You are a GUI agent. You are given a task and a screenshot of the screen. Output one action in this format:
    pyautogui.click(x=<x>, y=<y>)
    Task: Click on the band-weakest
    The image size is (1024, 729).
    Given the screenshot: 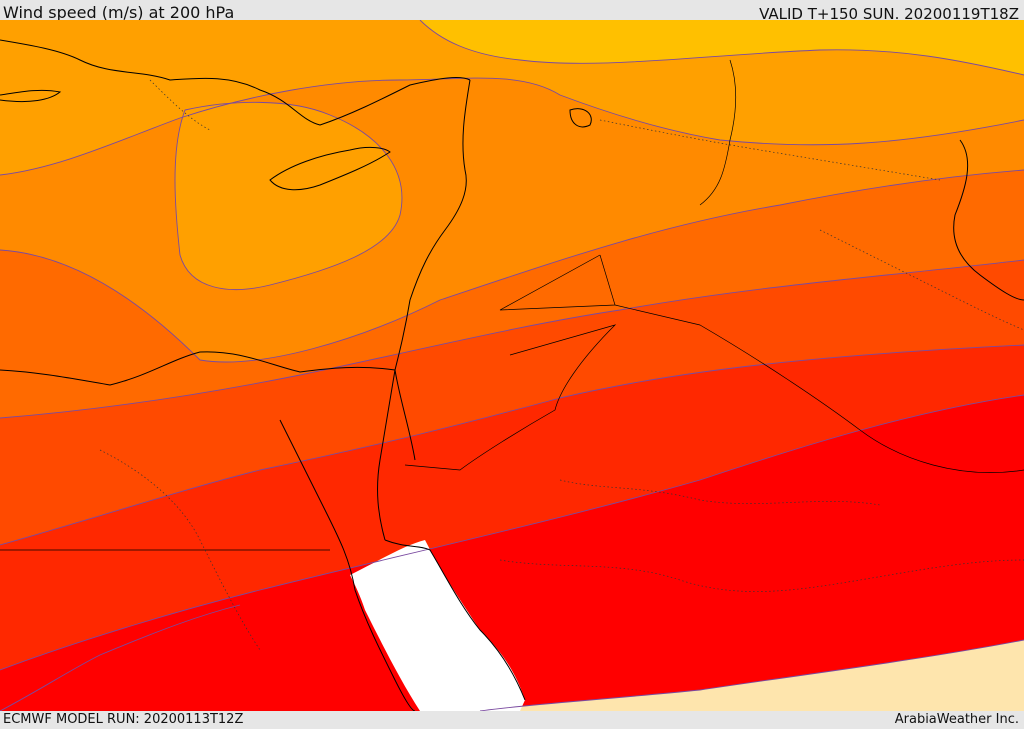 What is the action you would take?
    pyautogui.click(x=712, y=47)
    